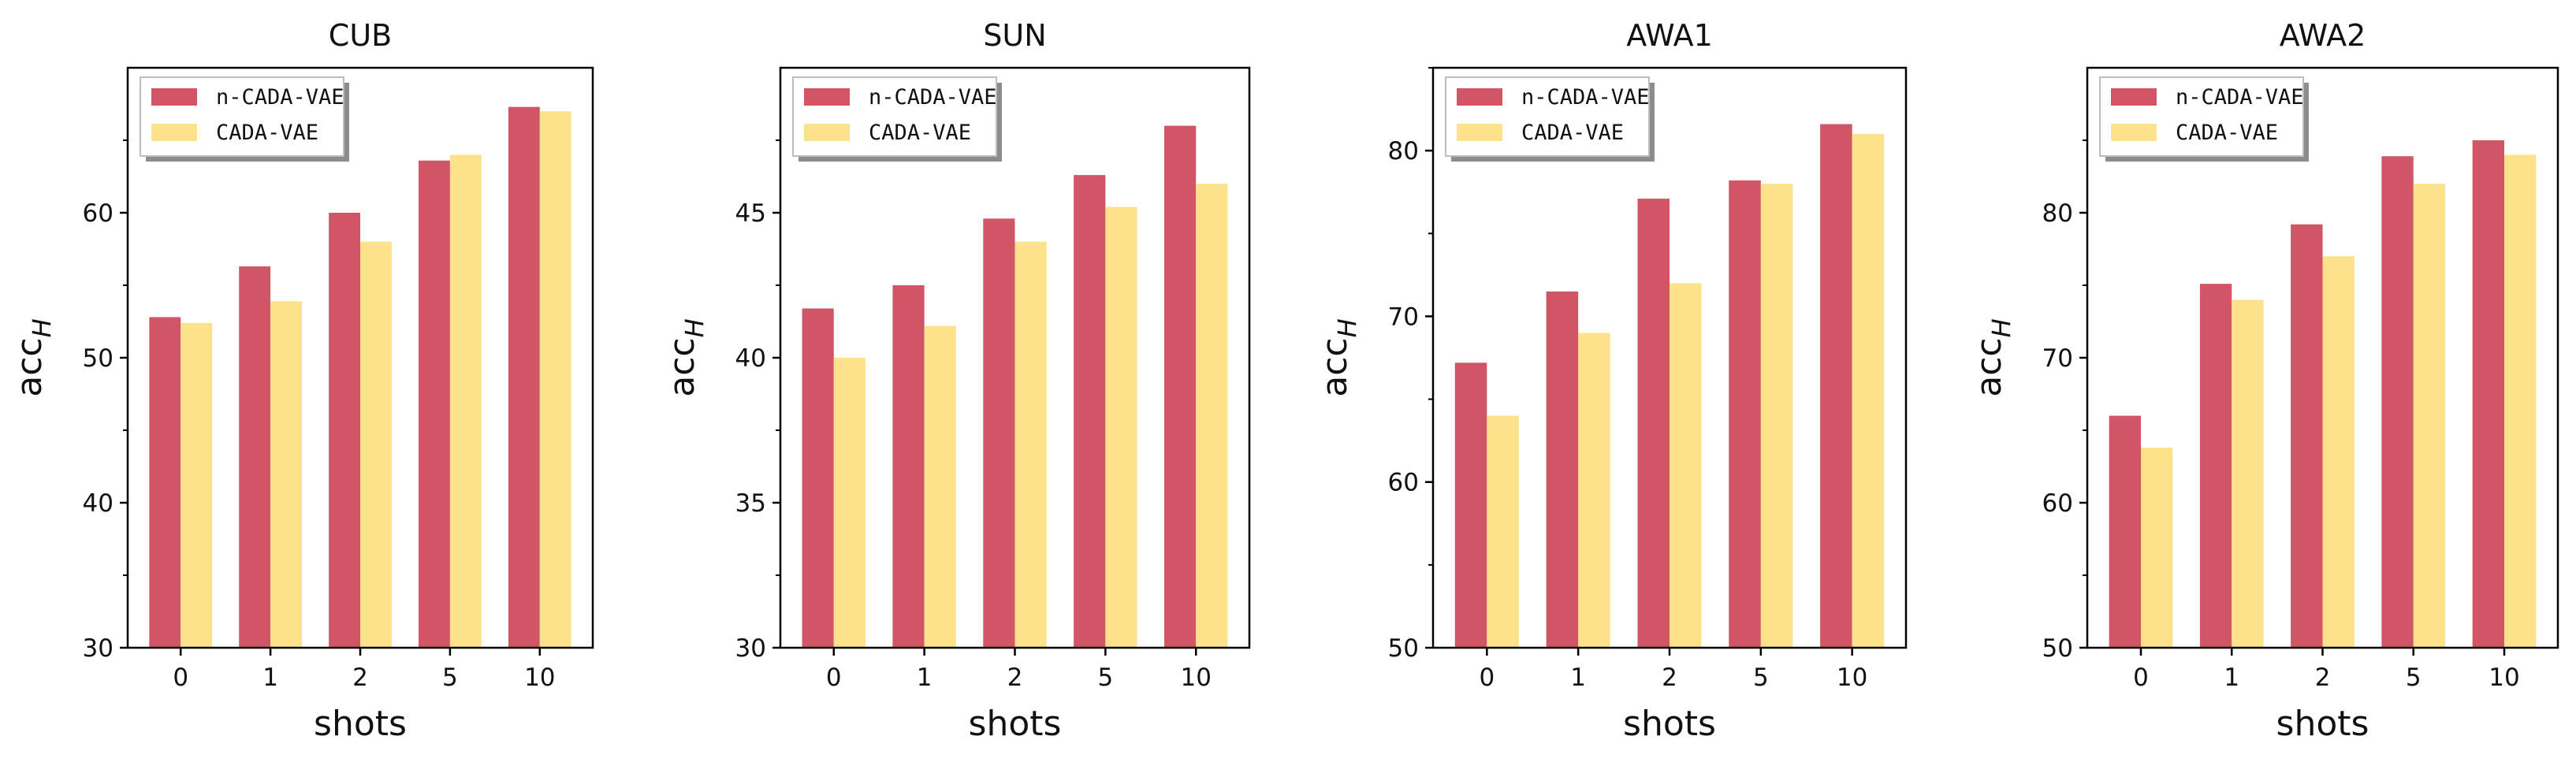 This screenshot has height=762, width=2576. Describe the element at coordinates (98, 648) in the screenshot. I see `y-tick-label: 30` at that location.